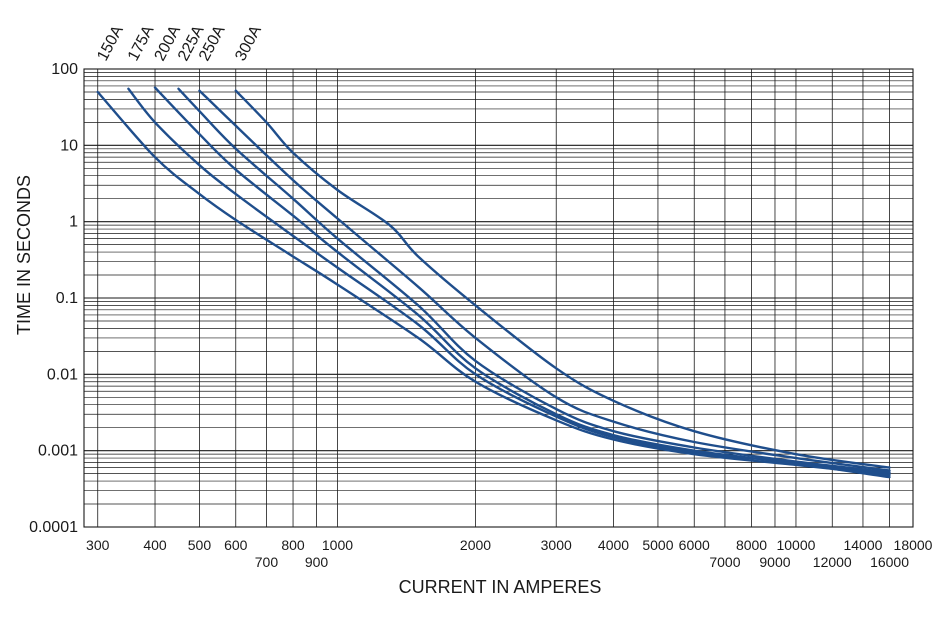  I want to click on x-tick-label: 16000, so click(889, 562).